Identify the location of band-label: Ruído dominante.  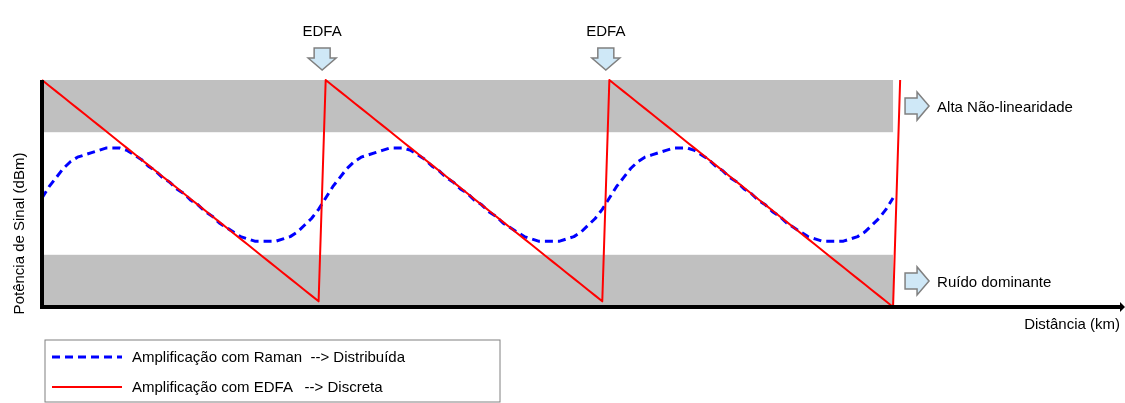
(994, 281).